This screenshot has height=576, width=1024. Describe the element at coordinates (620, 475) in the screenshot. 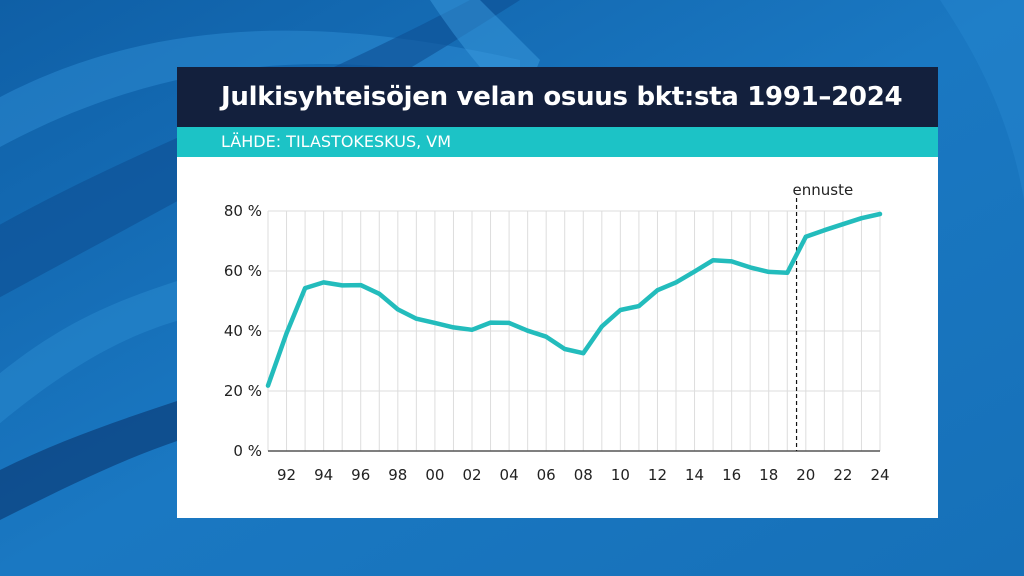

I see `x-tick-label: 10` at that location.